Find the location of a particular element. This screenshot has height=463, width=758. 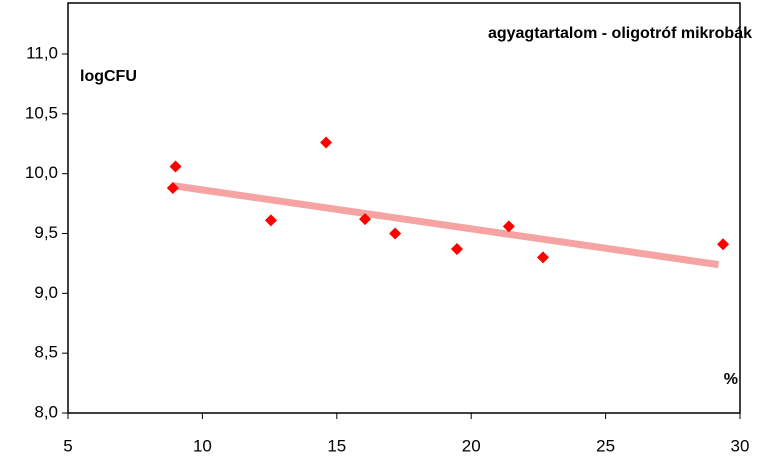

y-tick-label: 9,5 is located at coordinates (46, 232).